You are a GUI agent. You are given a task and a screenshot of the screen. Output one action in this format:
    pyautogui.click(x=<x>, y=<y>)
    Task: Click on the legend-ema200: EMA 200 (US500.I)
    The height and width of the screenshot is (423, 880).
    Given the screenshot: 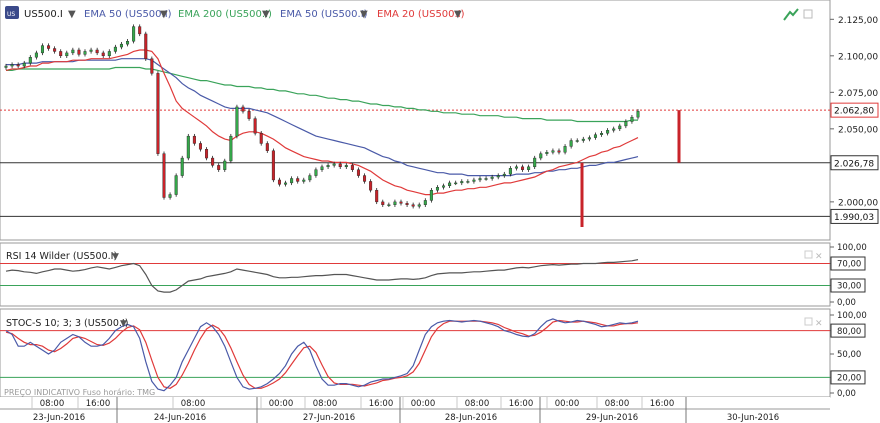 What is the action you would take?
    pyautogui.click(x=225, y=14)
    